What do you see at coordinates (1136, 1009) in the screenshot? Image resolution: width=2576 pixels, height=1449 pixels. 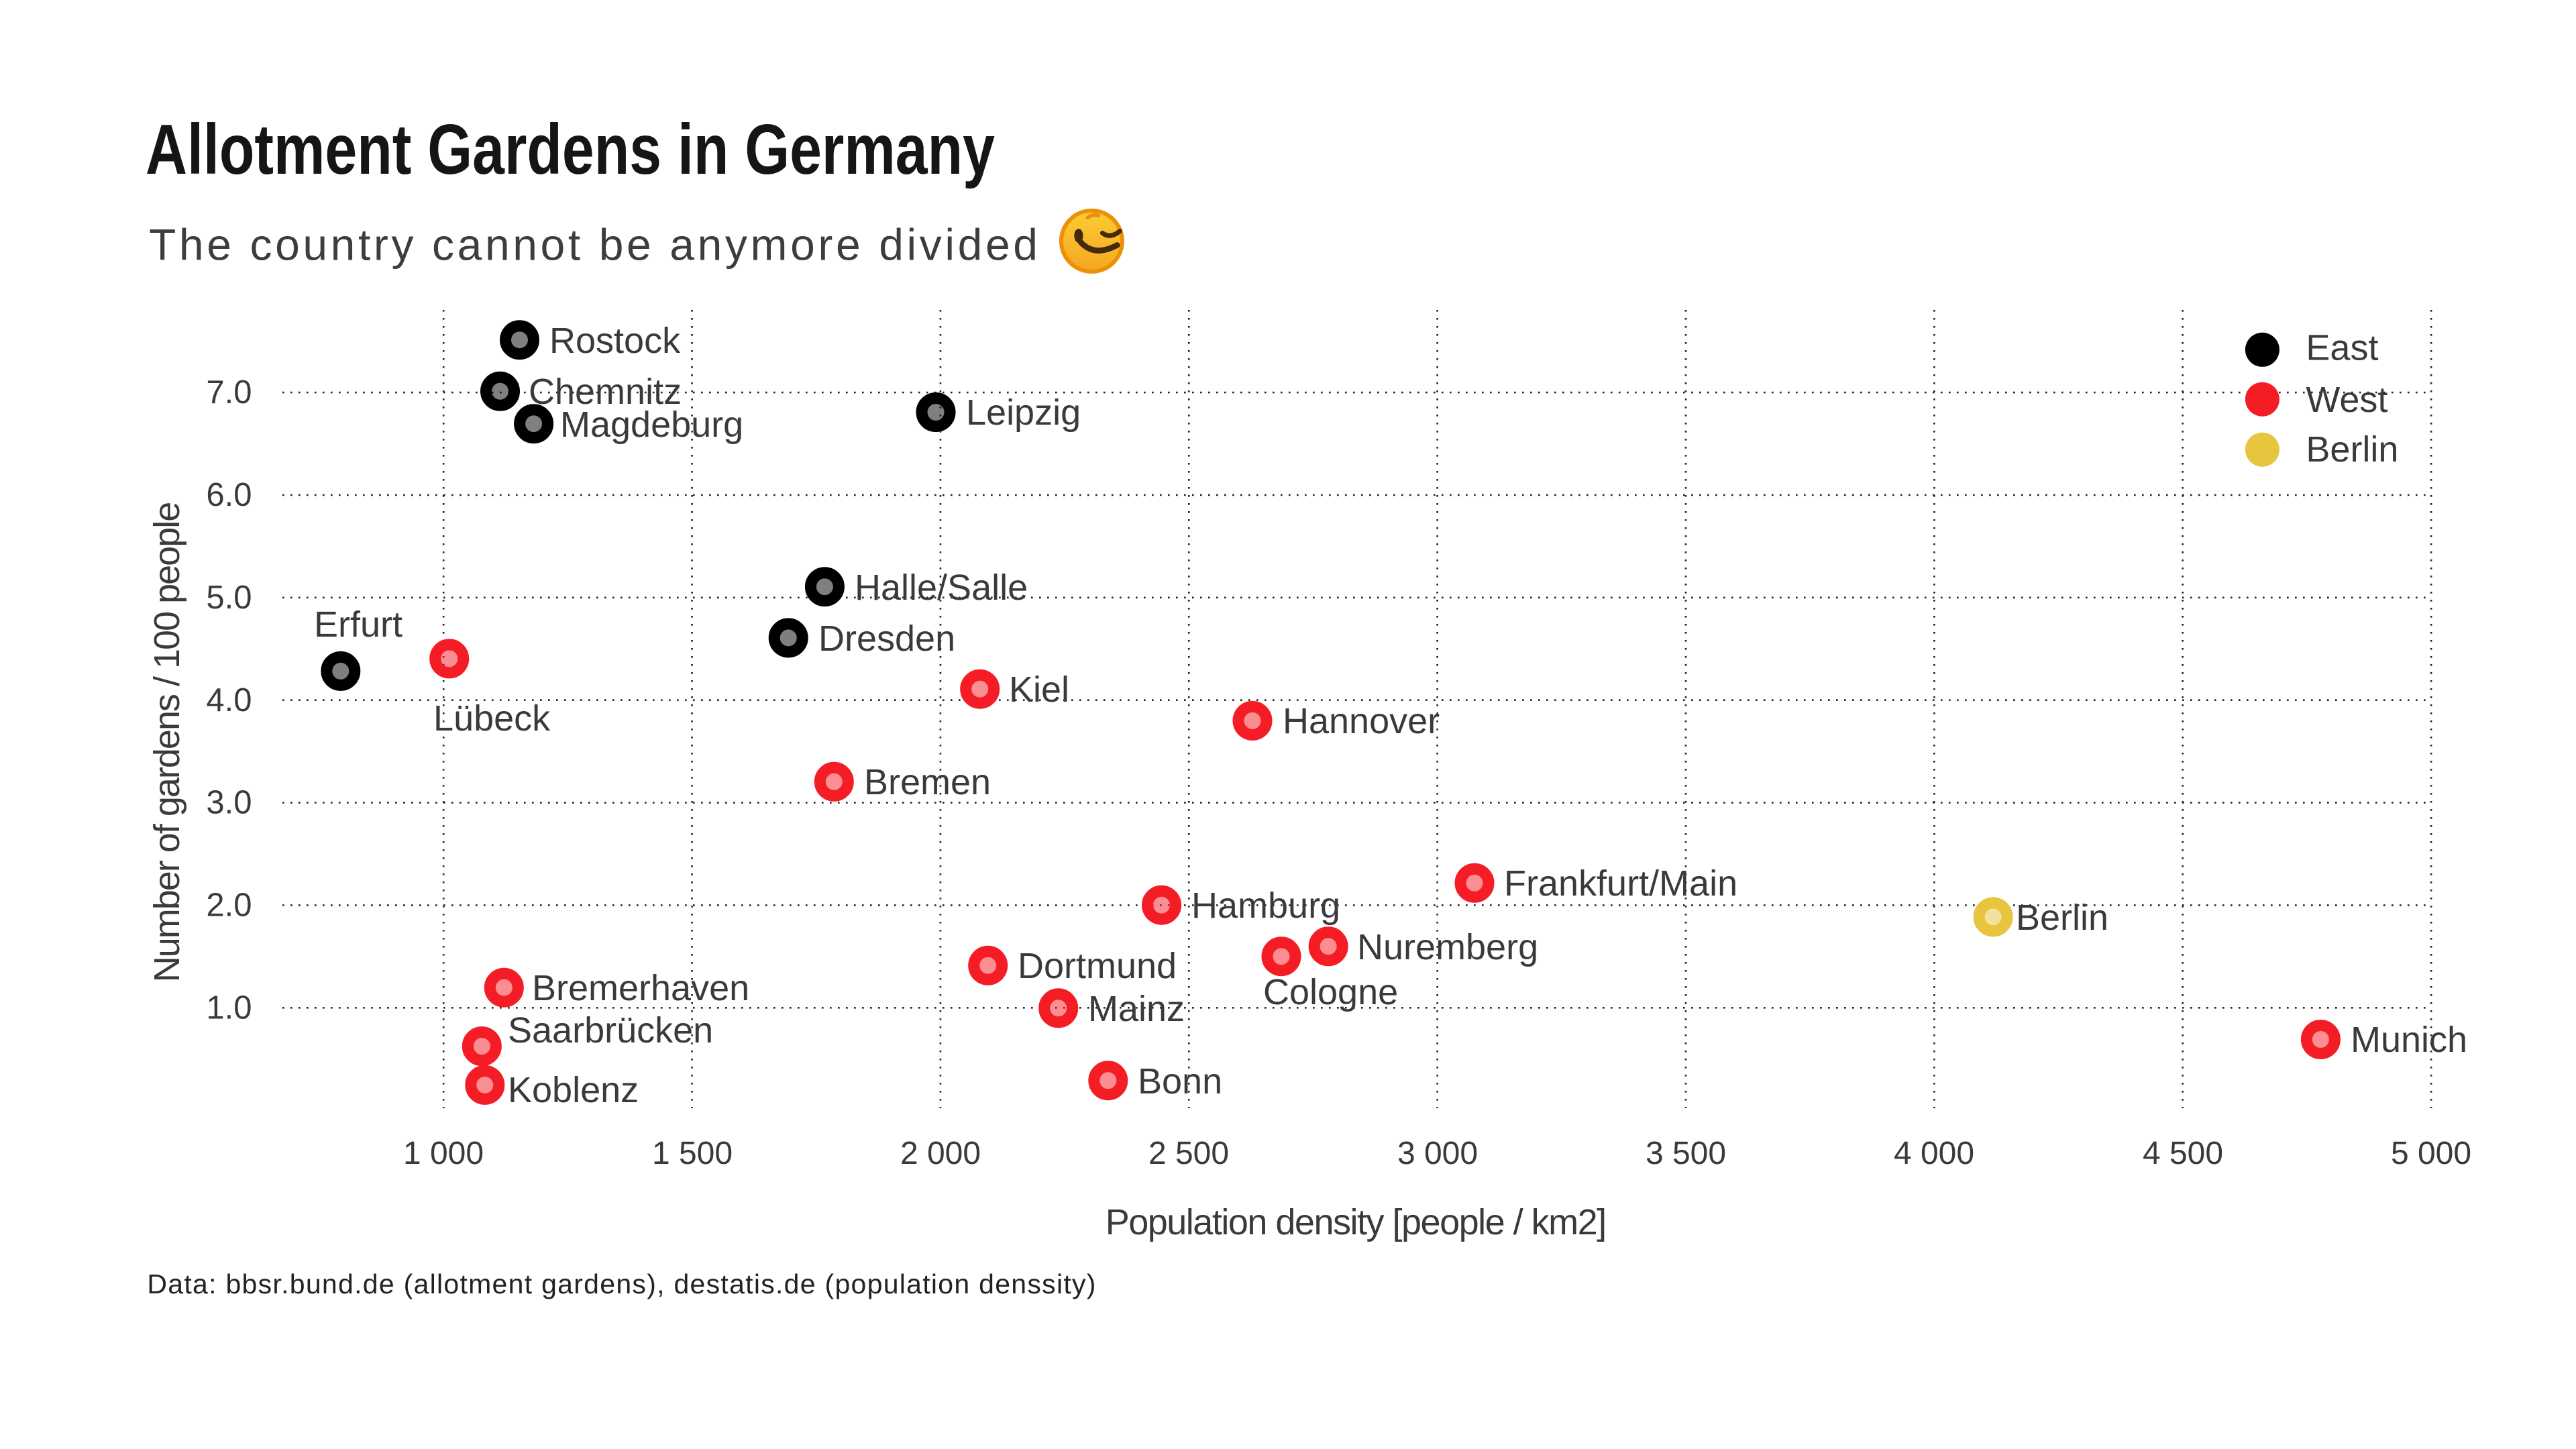 I see `svg-text: Mainz` at bounding box center [1136, 1009].